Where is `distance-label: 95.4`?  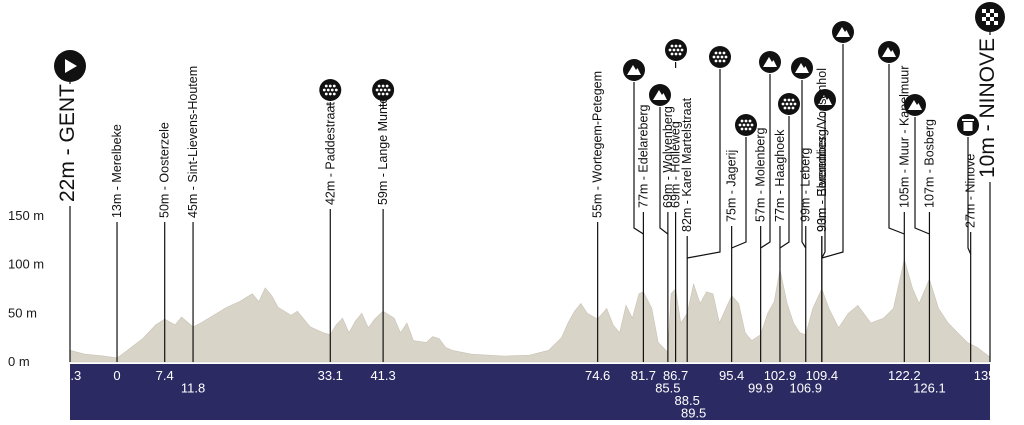
distance-label: 95.4 is located at coordinates (731, 375).